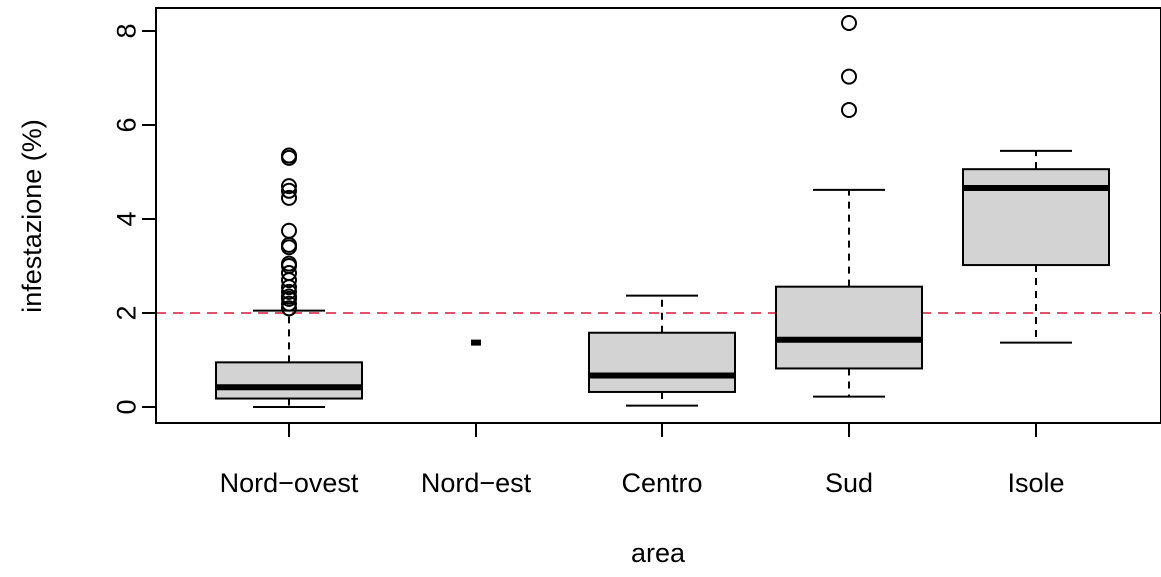 This screenshot has height=577, width=1161. Describe the element at coordinates (1035, 483) in the screenshot. I see `x-tick-label-4: Isole` at that location.